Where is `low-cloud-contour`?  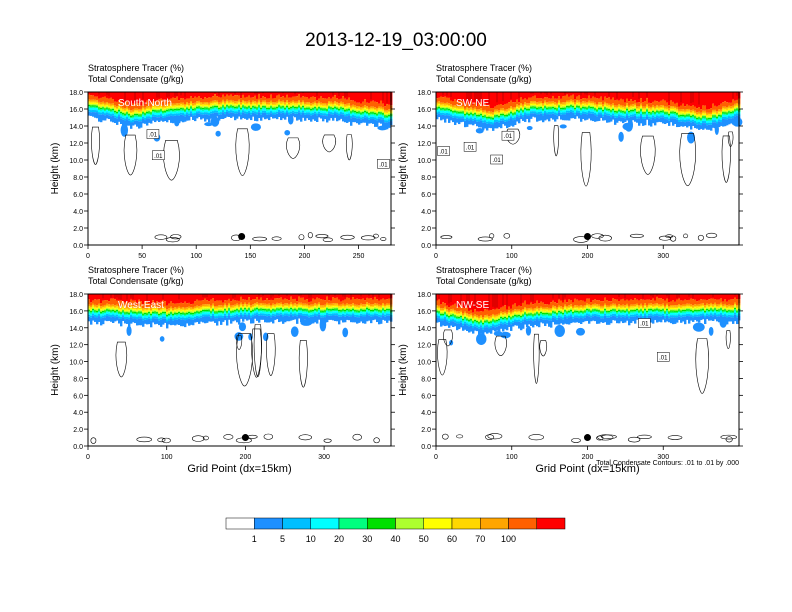
low-cloud-contour is located at coordinates (347, 237).